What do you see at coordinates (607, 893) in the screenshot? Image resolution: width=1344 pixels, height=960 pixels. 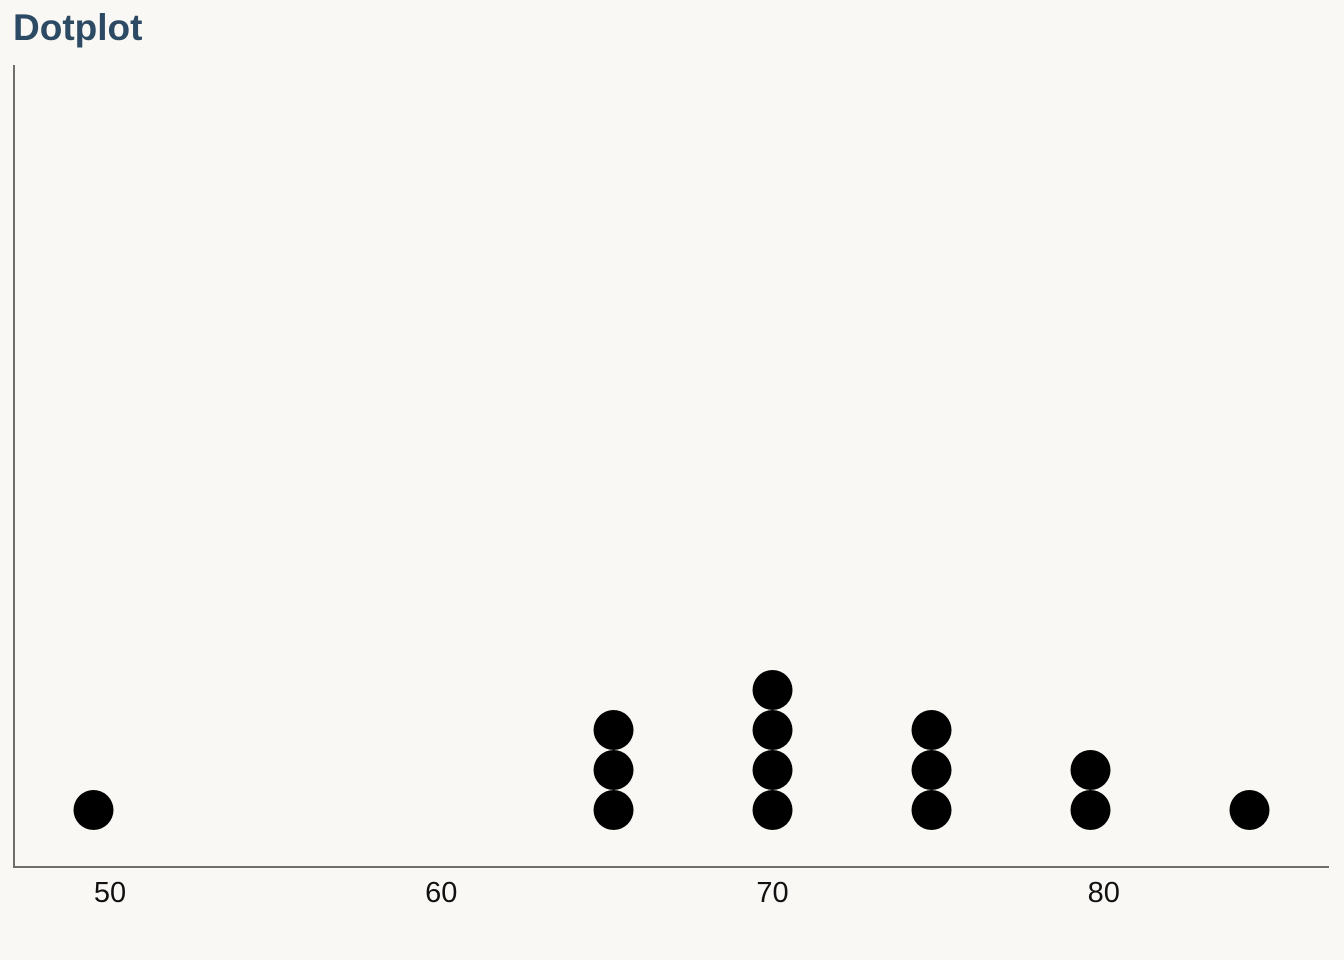 I see `x-tick-labels: 50 60 70 80` at bounding box center [607, 893].